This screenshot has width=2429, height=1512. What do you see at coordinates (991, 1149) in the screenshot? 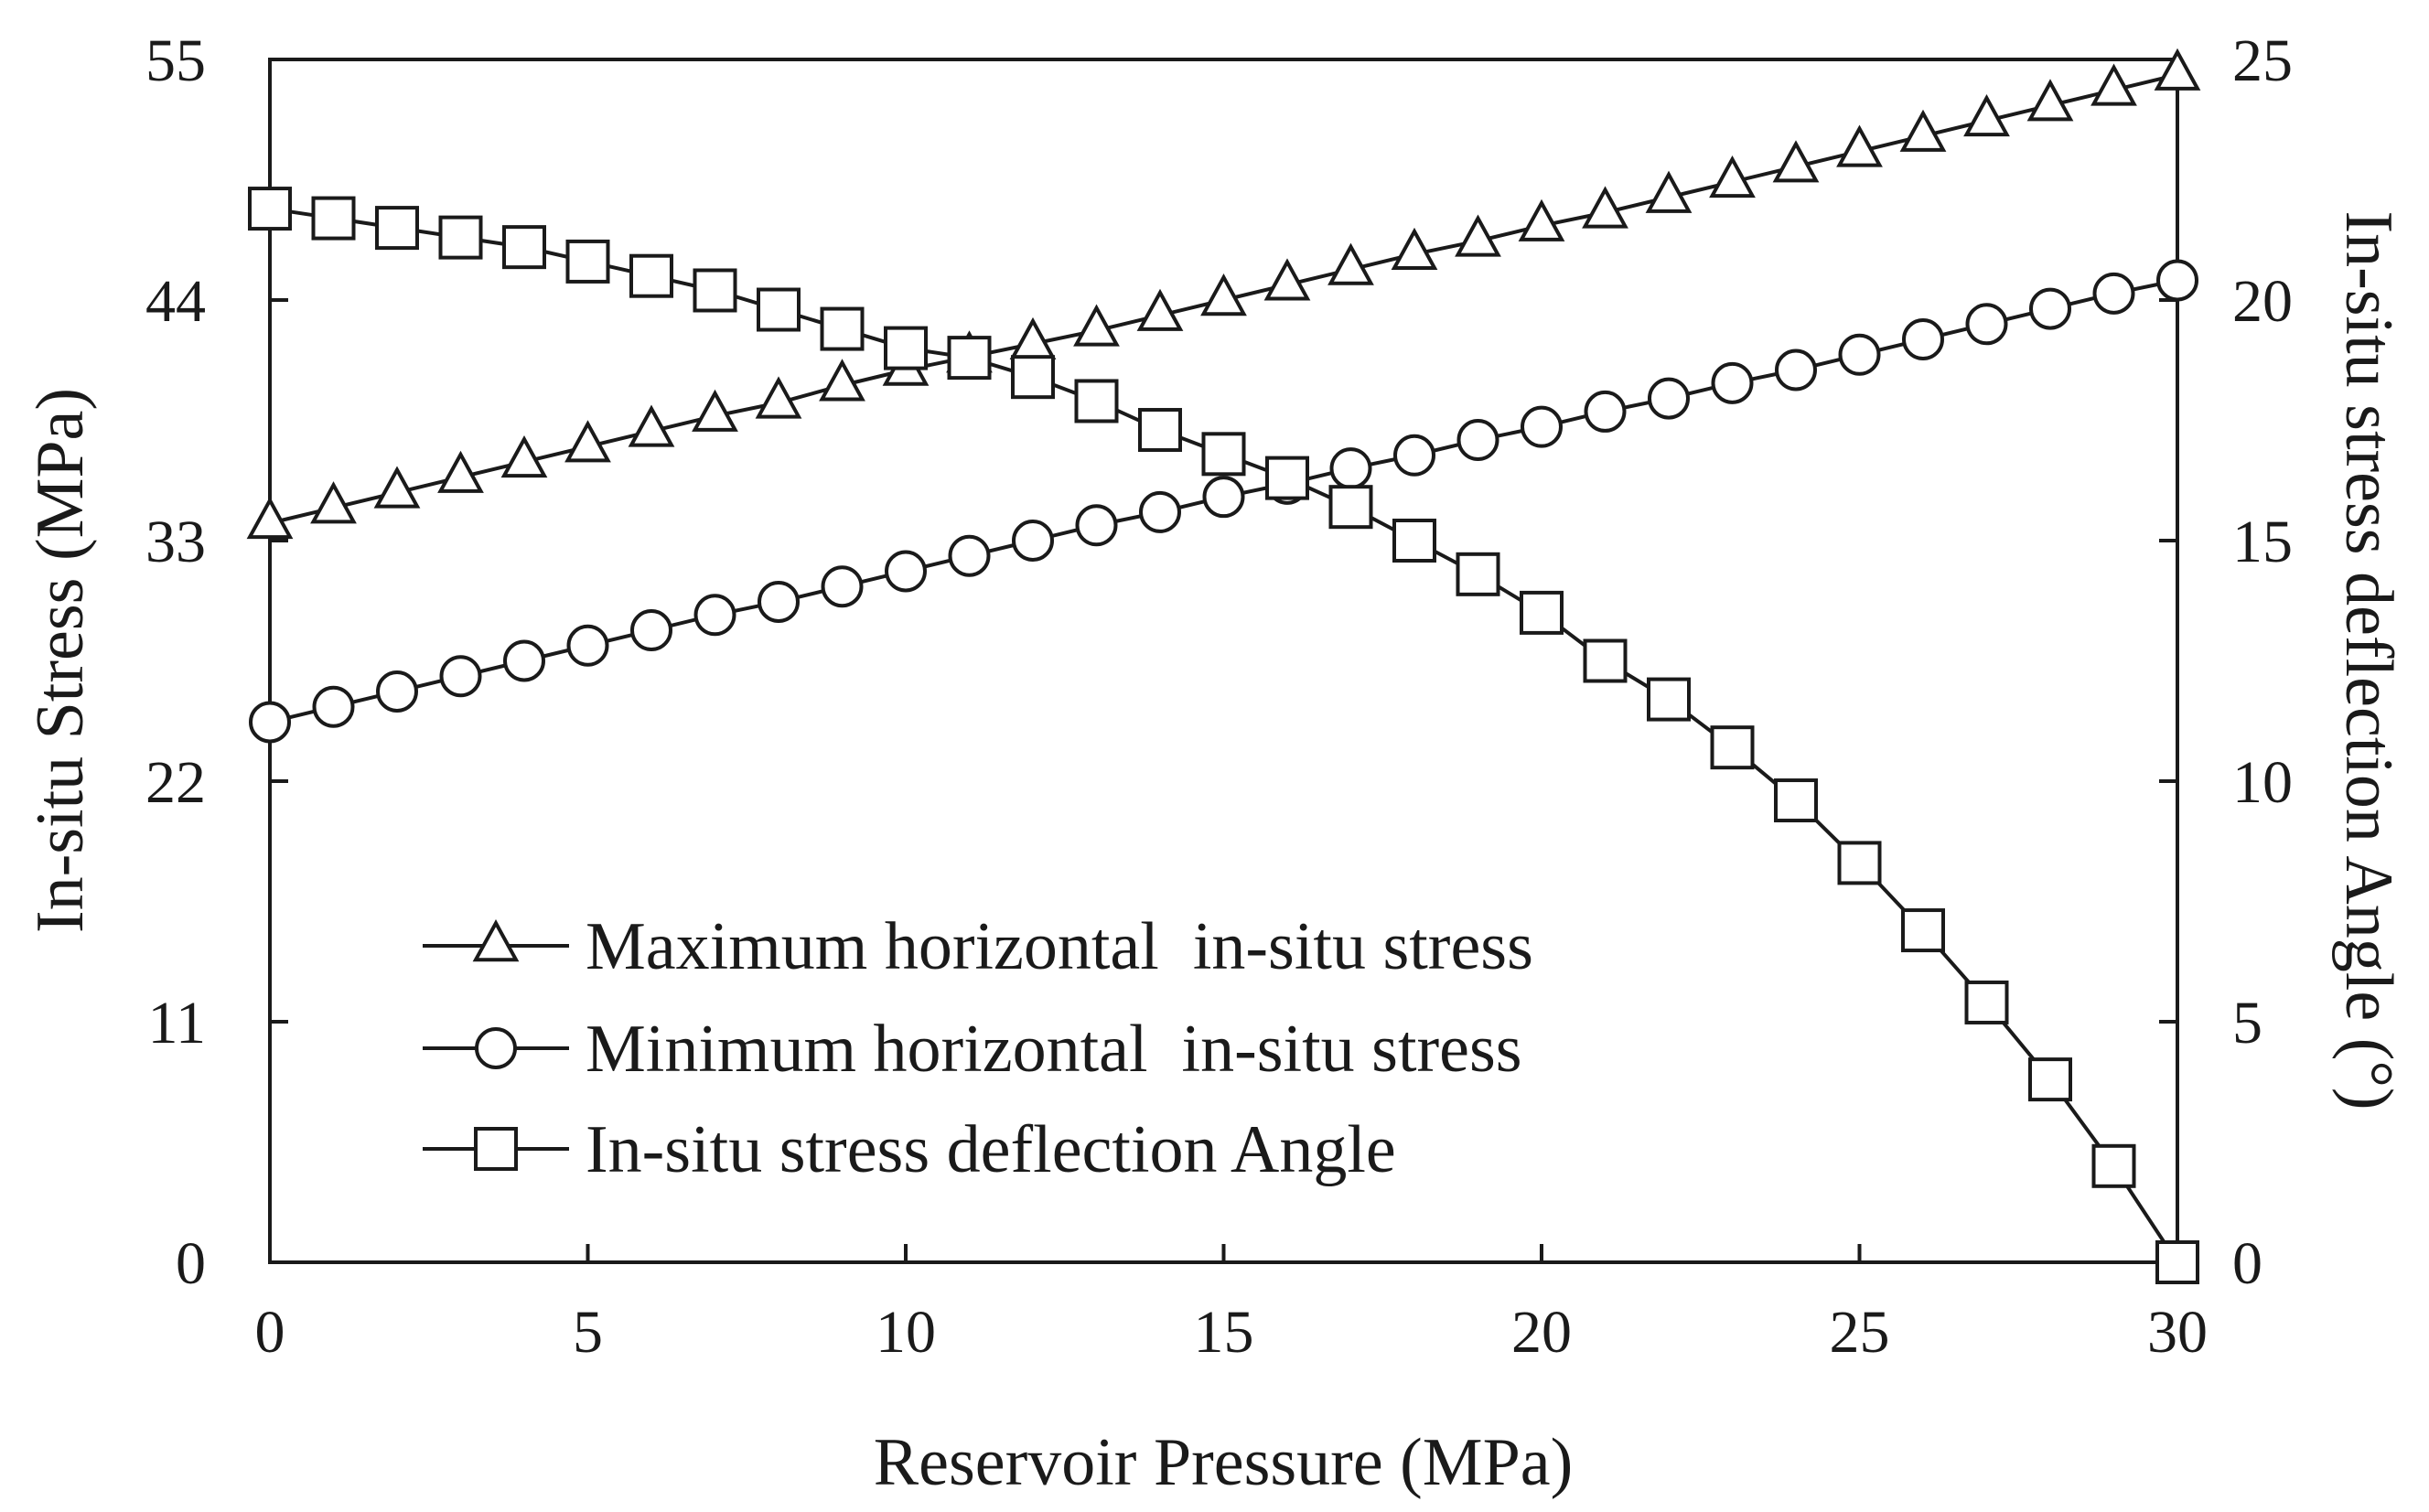
I see `legend-label: In-situ stress deflection Angle` at bounding box center [991, 1149].